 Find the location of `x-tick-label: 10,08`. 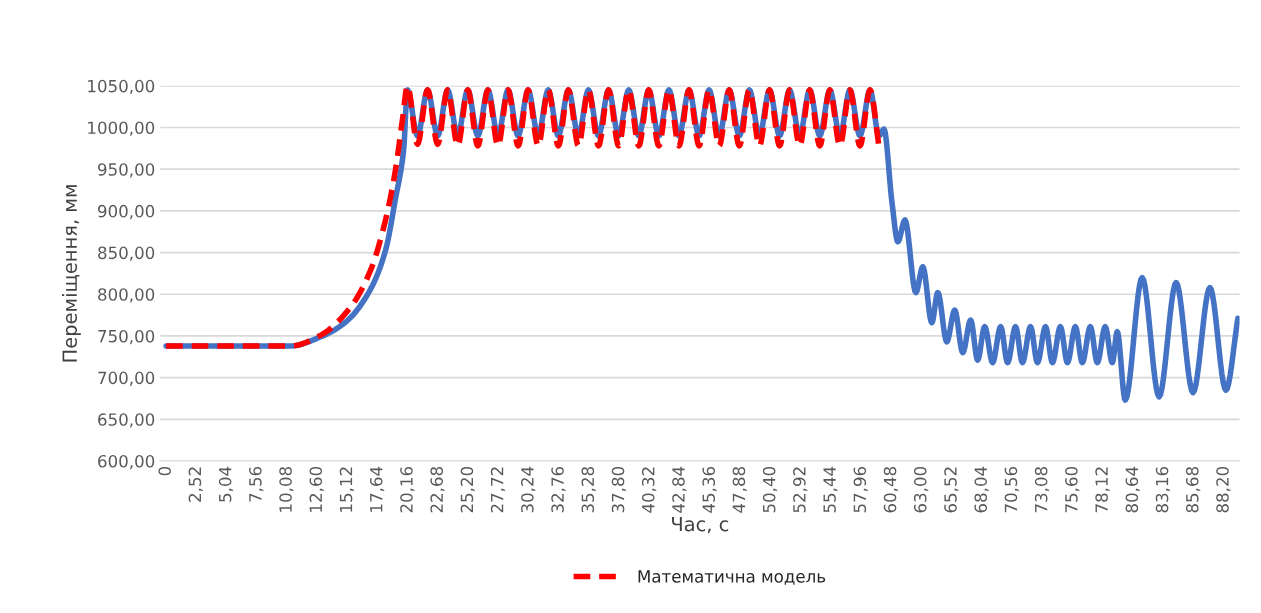

x-tick-label: 10,08 is located at coordinates (286, 489).